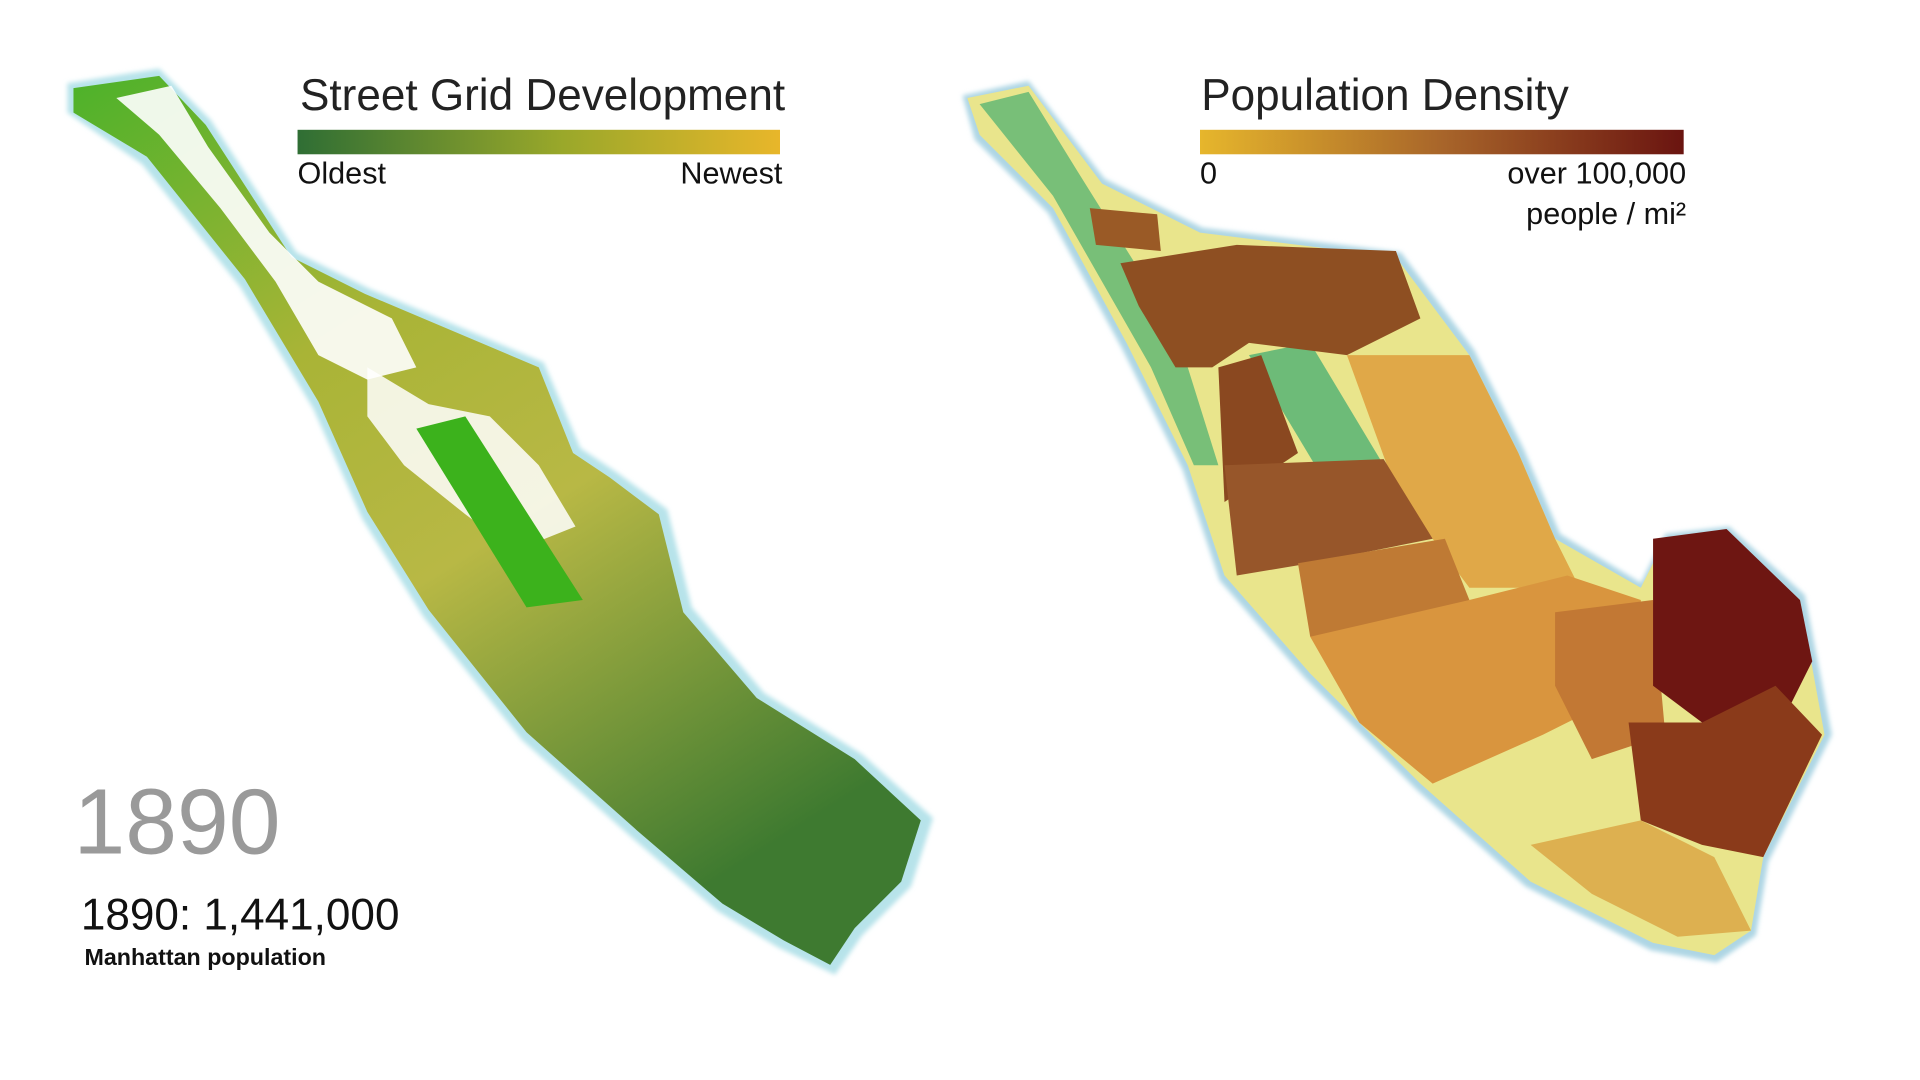 This screenshot has width=1920, height=1080. Describe the element at coordinates (542, 95) in the screenshot. I see `map-title: Street Grid Development` at that location.